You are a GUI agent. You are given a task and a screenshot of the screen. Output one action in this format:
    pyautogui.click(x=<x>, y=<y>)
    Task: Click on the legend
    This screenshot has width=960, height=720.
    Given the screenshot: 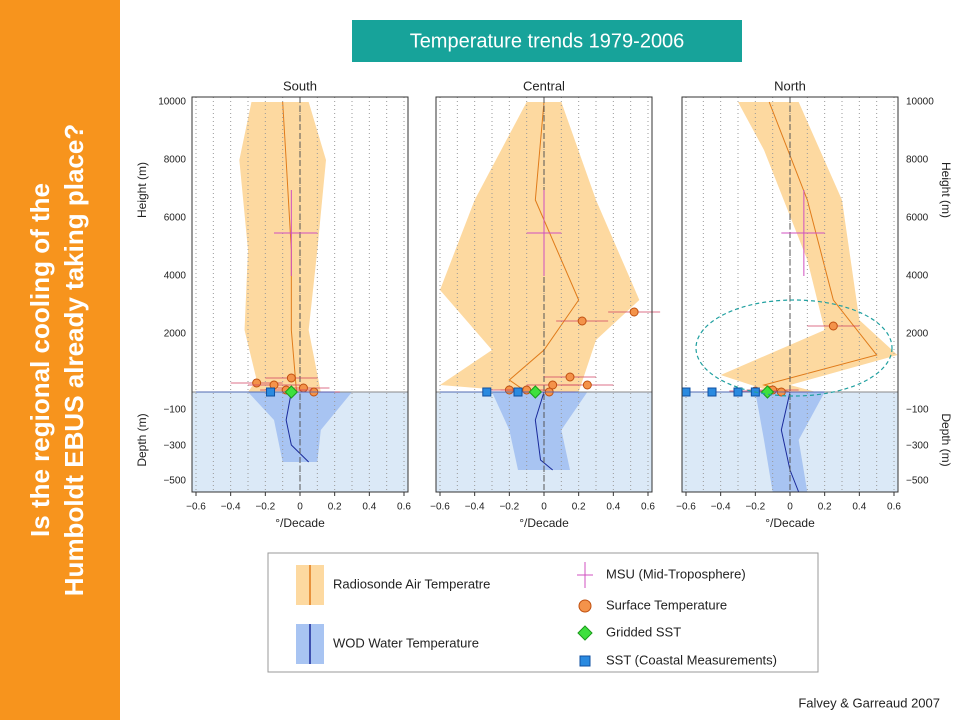 What is the action you would take?
    pyautogui.click(x=543, y=612)
    